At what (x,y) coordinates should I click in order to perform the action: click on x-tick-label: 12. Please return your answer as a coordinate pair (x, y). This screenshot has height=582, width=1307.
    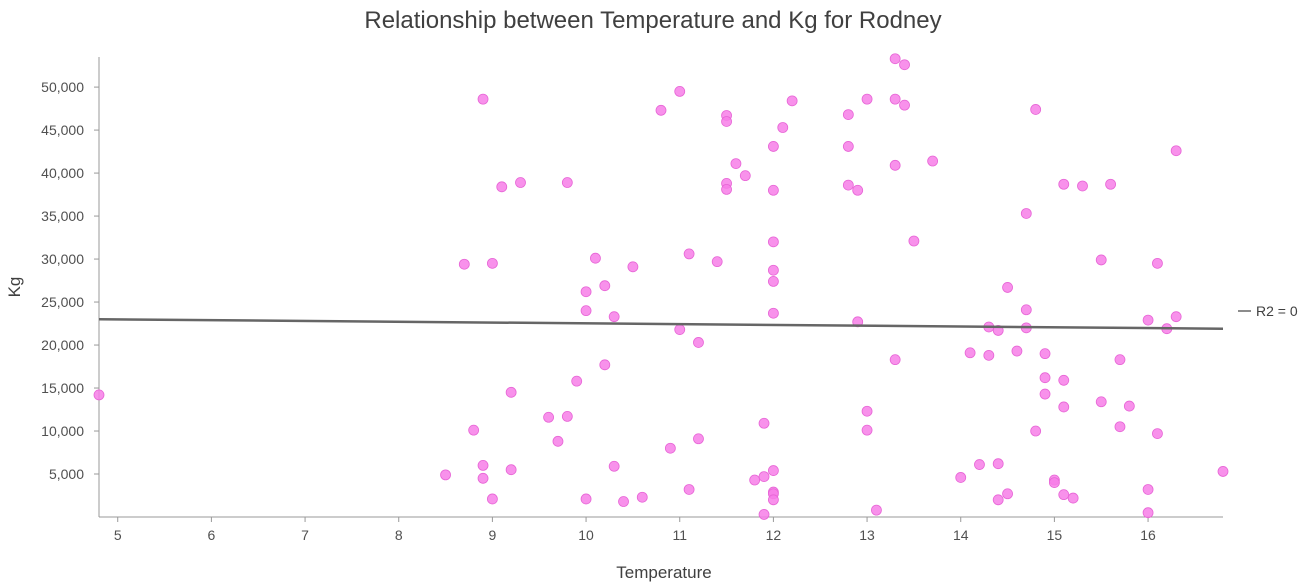
    Looking at the image, I should click on (774, 535).